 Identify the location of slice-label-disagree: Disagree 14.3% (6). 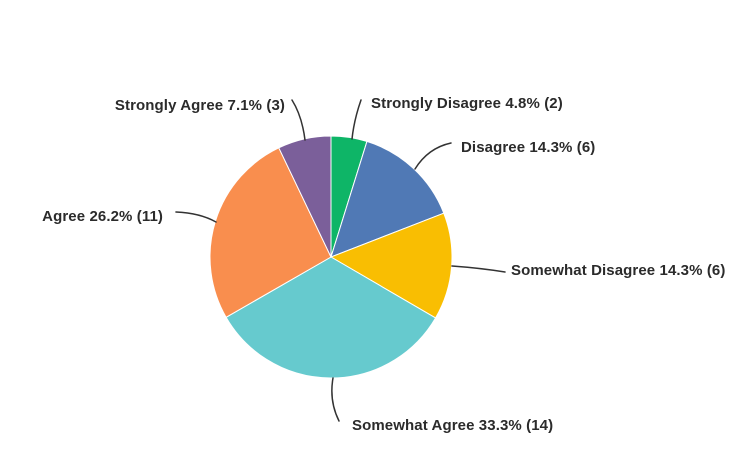
(528, 147).